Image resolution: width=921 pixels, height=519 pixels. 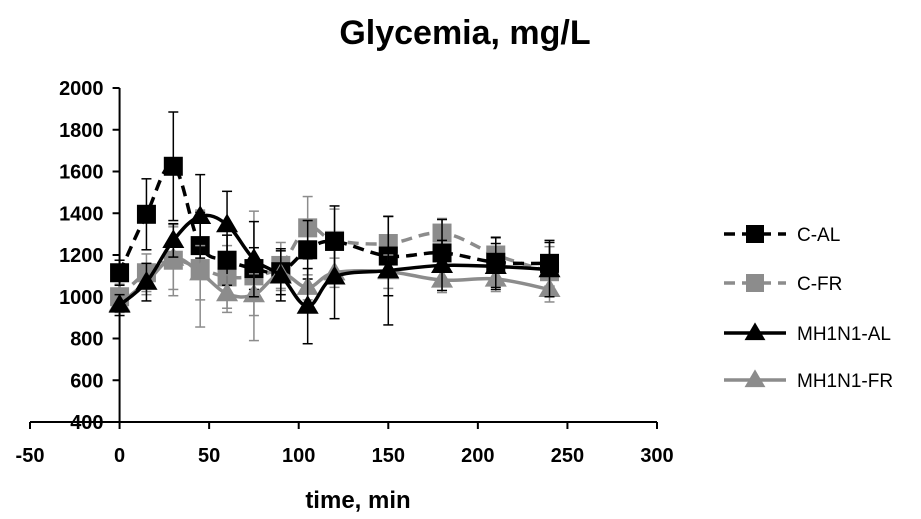 I want to click on y-tick-label: 400, so click(x=86, y=423).